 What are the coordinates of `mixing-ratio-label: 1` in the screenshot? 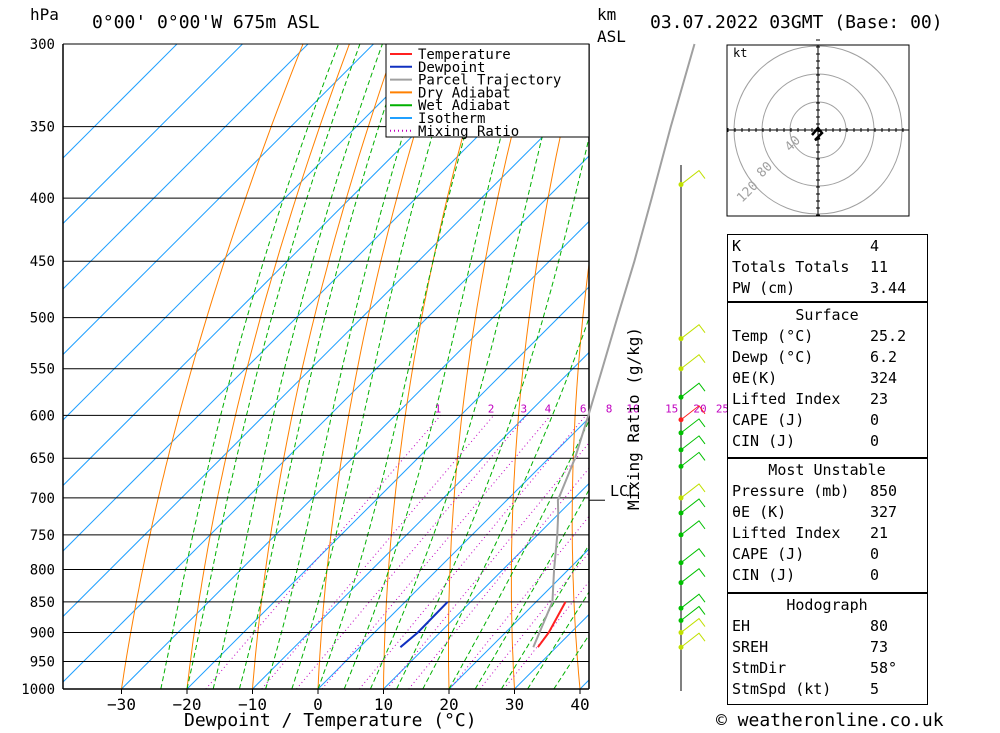 It's located at (438, 408).